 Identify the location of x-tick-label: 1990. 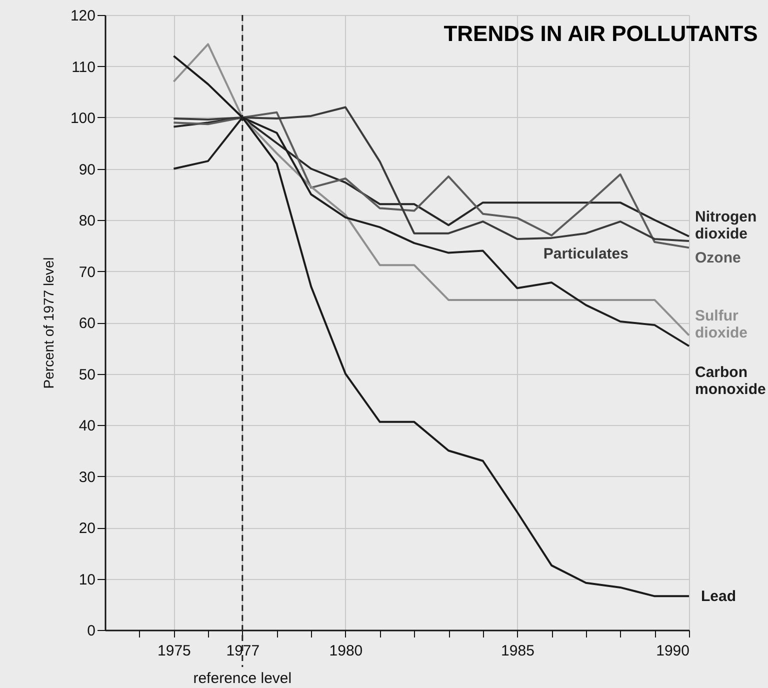
(673, 651).